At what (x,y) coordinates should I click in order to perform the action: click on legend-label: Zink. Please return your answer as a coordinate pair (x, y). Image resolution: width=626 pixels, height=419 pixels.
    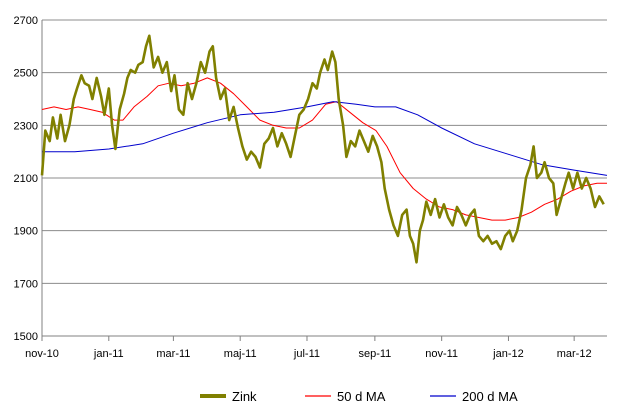
    Looking at the image, I should click on (244, 396).